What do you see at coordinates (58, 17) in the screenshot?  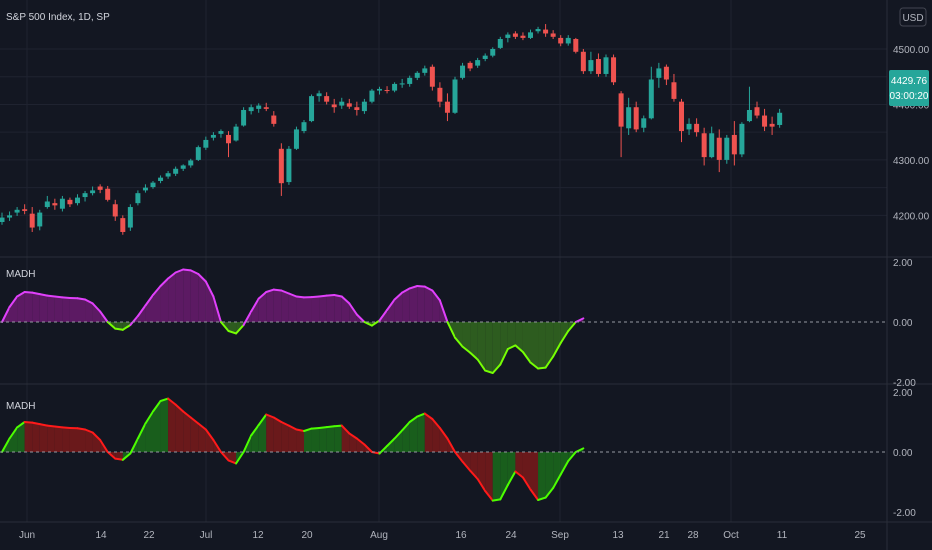 I see `symbol-title: S&P 500 Index, 1D, SP` at bounding box center [58, 17].